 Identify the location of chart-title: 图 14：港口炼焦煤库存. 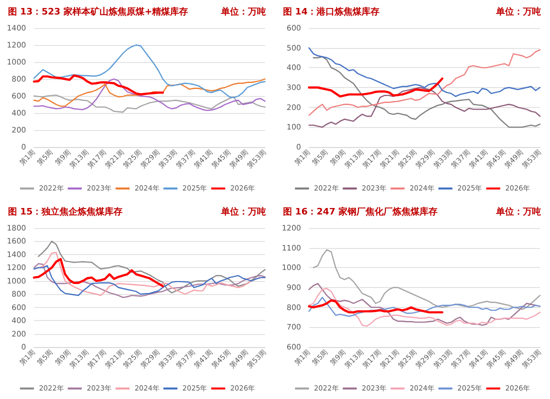
(331, 12).